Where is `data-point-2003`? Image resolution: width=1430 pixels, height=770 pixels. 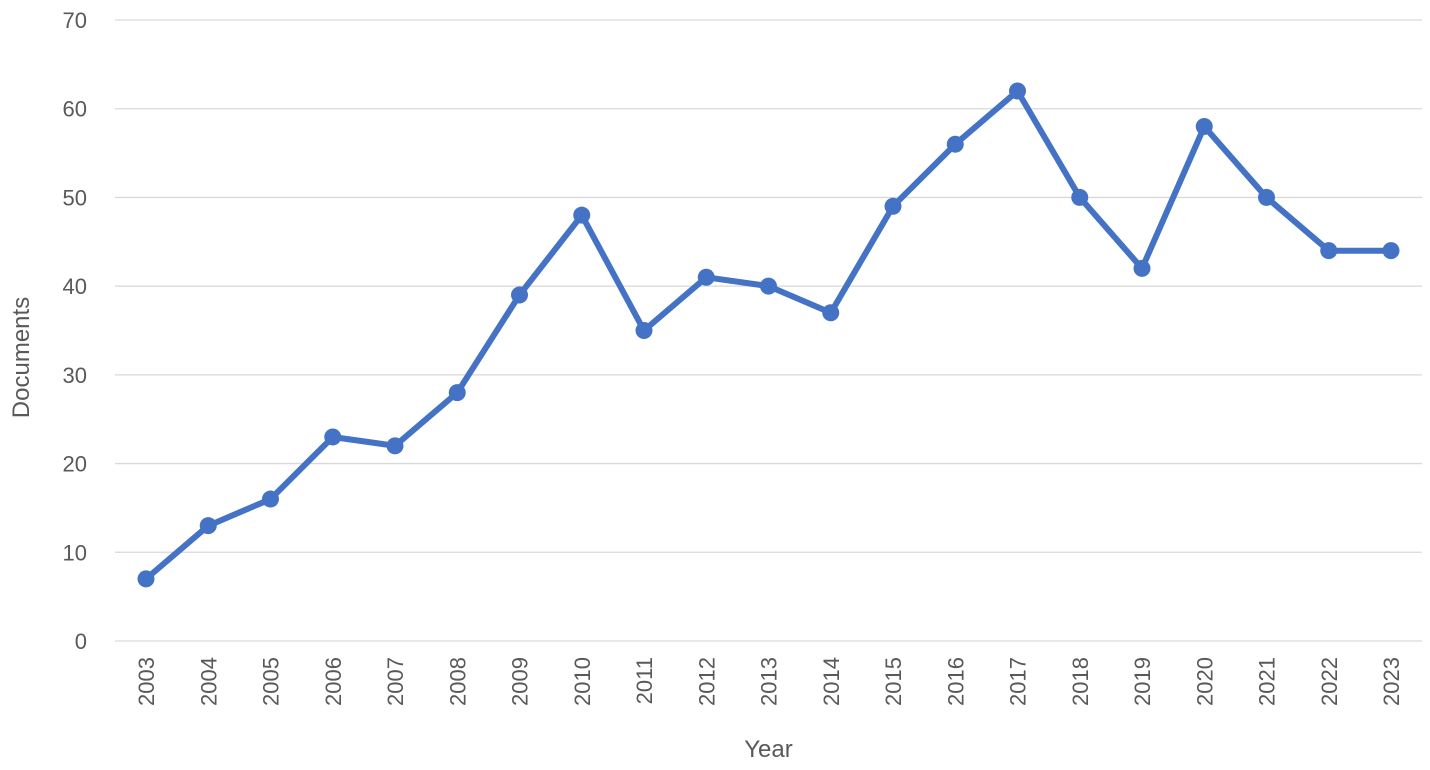
data-point-2003 is located at coordinates (146, 579).